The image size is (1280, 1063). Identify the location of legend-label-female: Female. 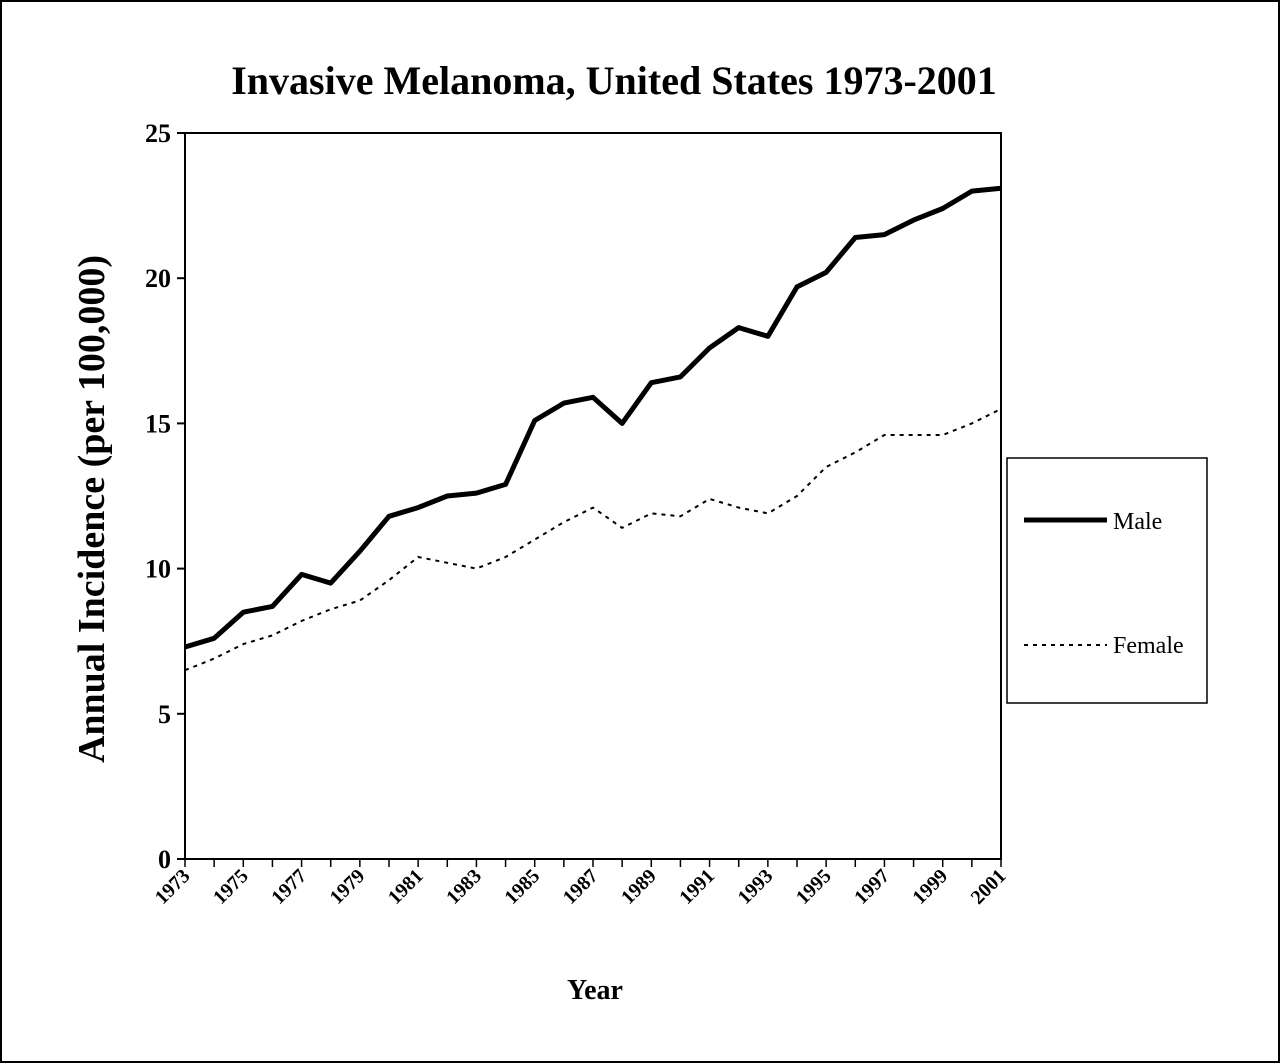
(1148, 646).